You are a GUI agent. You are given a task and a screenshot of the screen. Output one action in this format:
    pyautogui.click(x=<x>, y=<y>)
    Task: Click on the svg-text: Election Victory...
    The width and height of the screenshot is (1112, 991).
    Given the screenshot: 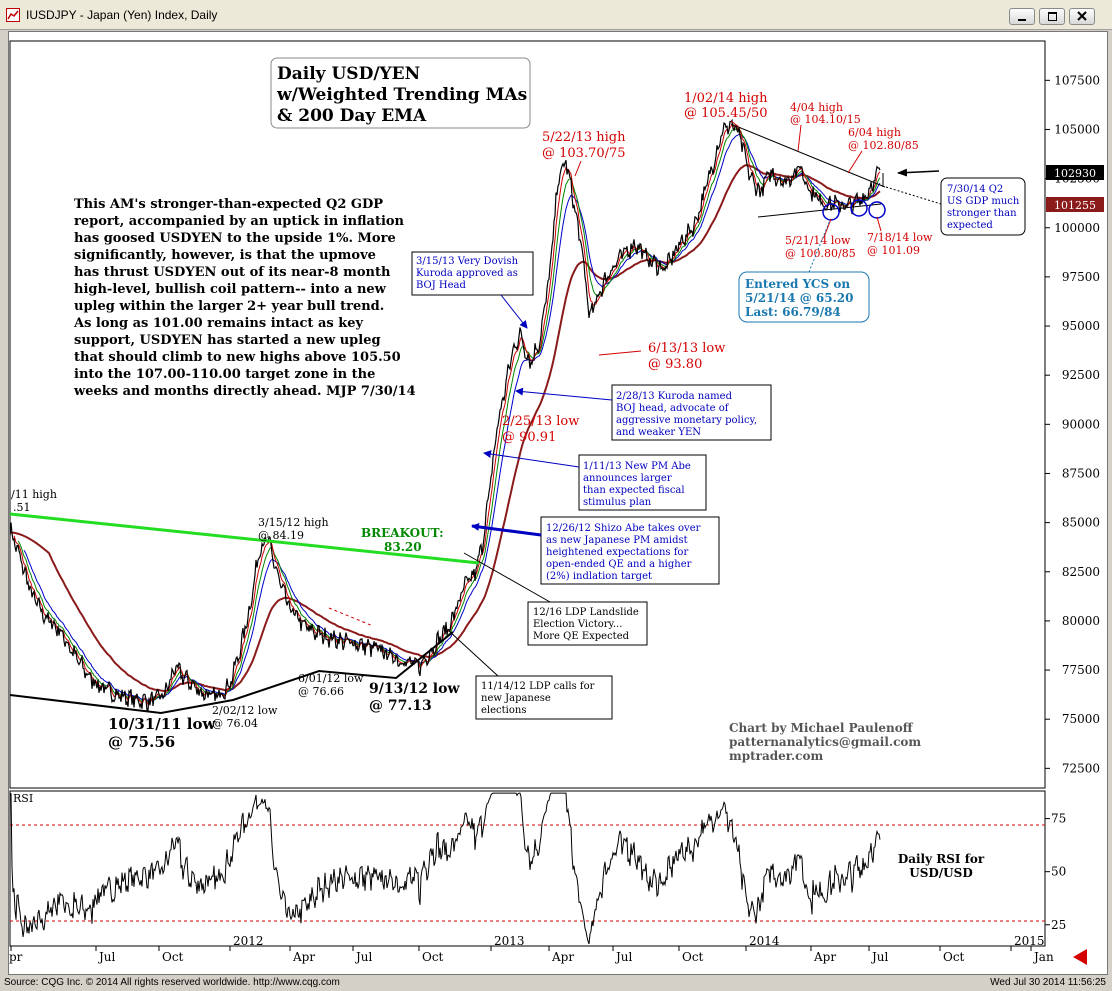 What is the action you would take?
    pyautogui.click(x=577, y=624)
    